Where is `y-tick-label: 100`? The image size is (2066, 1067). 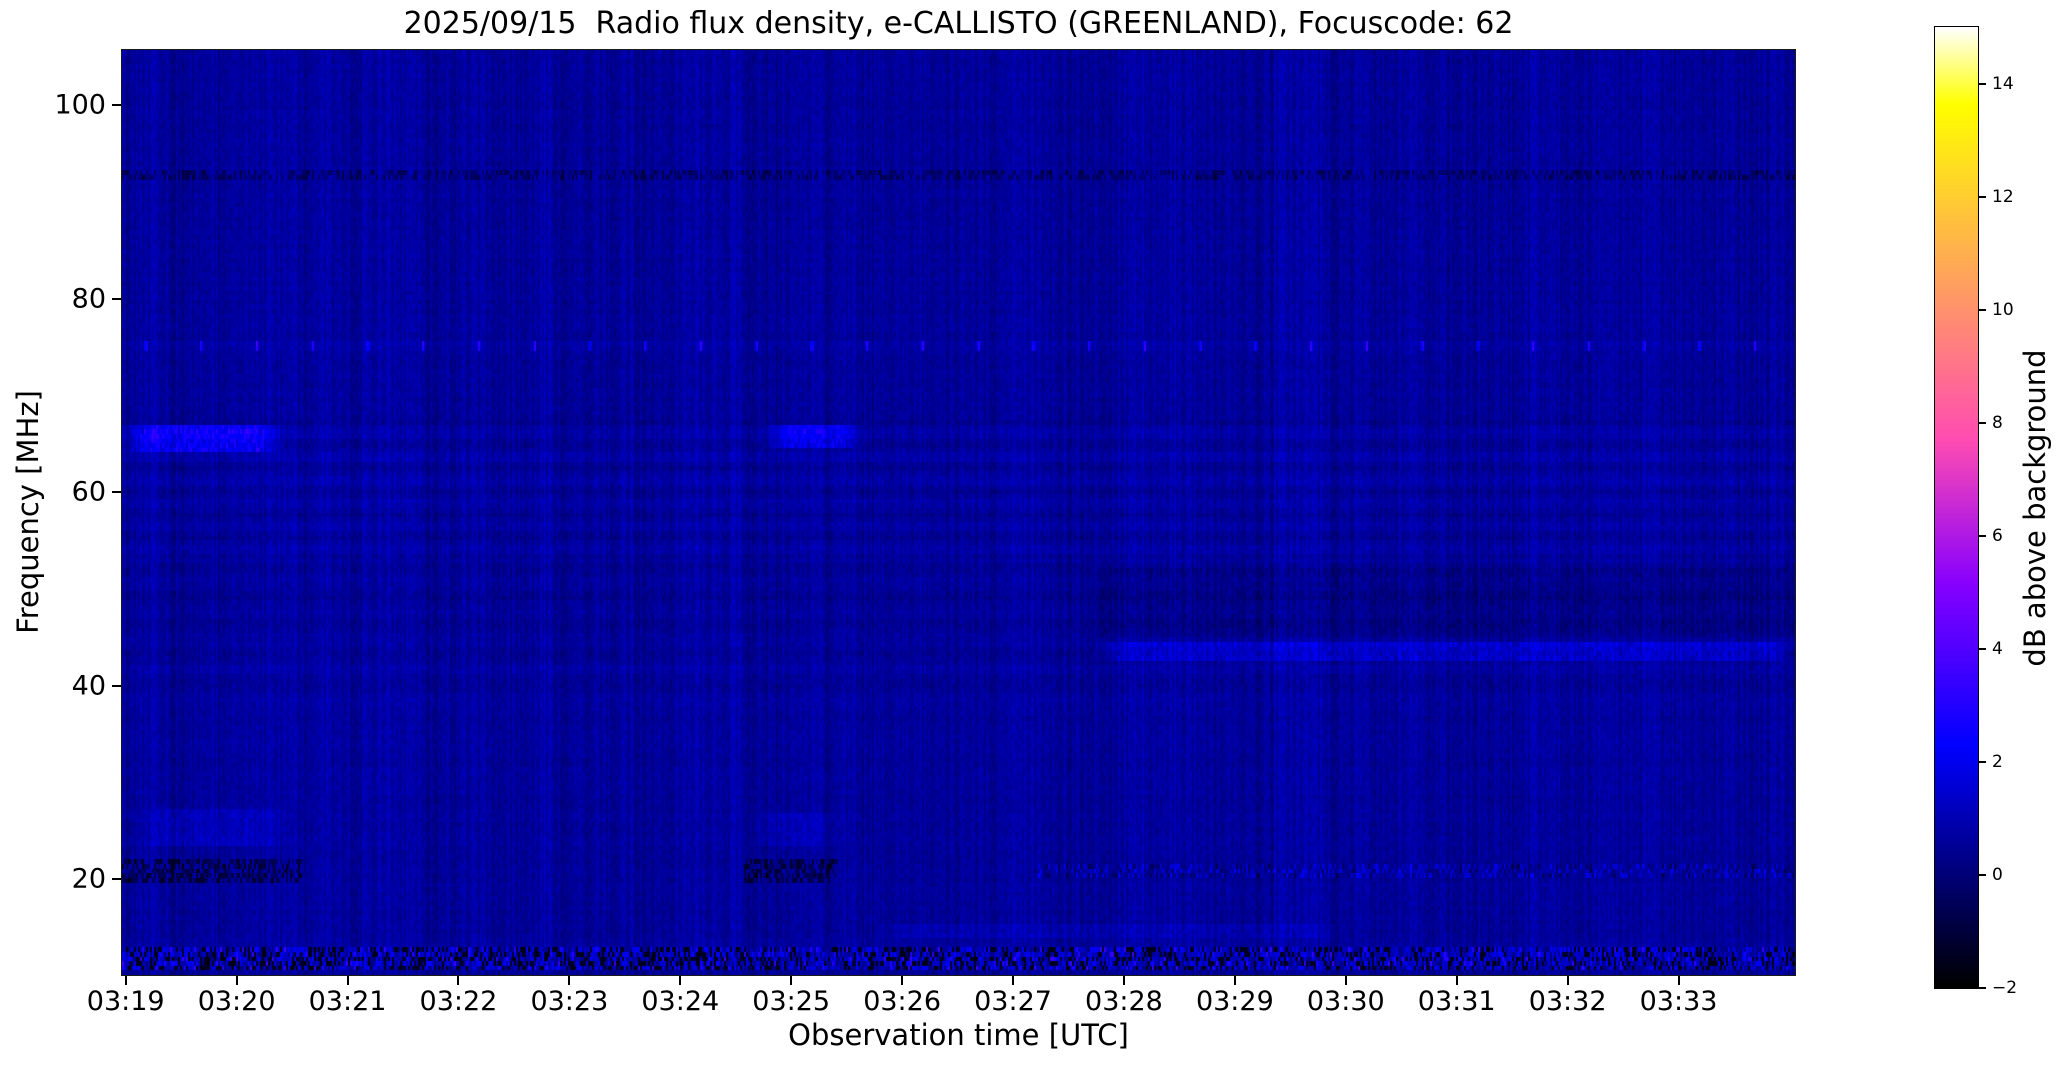
y-tick-label: 100 is located at coordinates (80, 105).